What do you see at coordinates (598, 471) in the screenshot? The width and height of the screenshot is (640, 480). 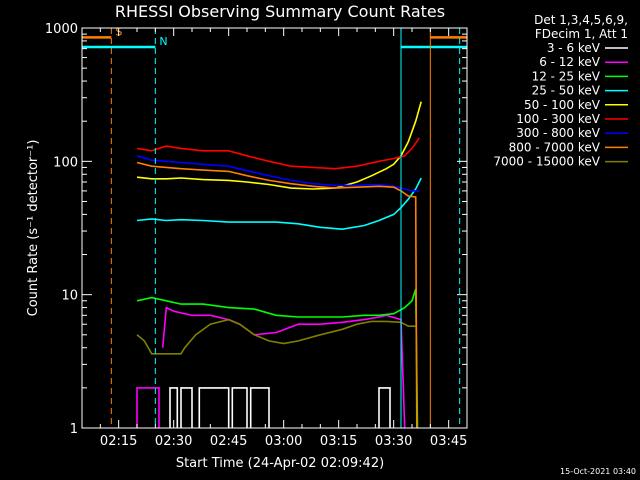 I see `generation-timestamp: 15-Oct-2021 03:40` at bounding box center [598, 471].